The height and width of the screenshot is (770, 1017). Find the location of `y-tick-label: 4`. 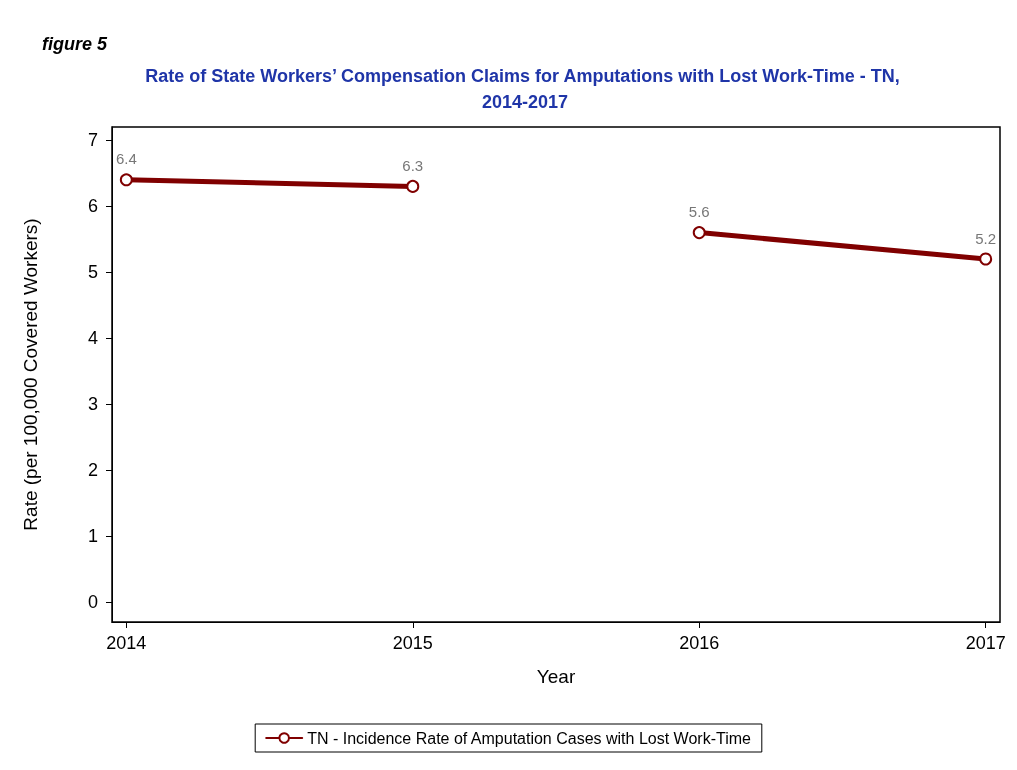

y-tick-label: 4 is located at coordinates (92, 338).